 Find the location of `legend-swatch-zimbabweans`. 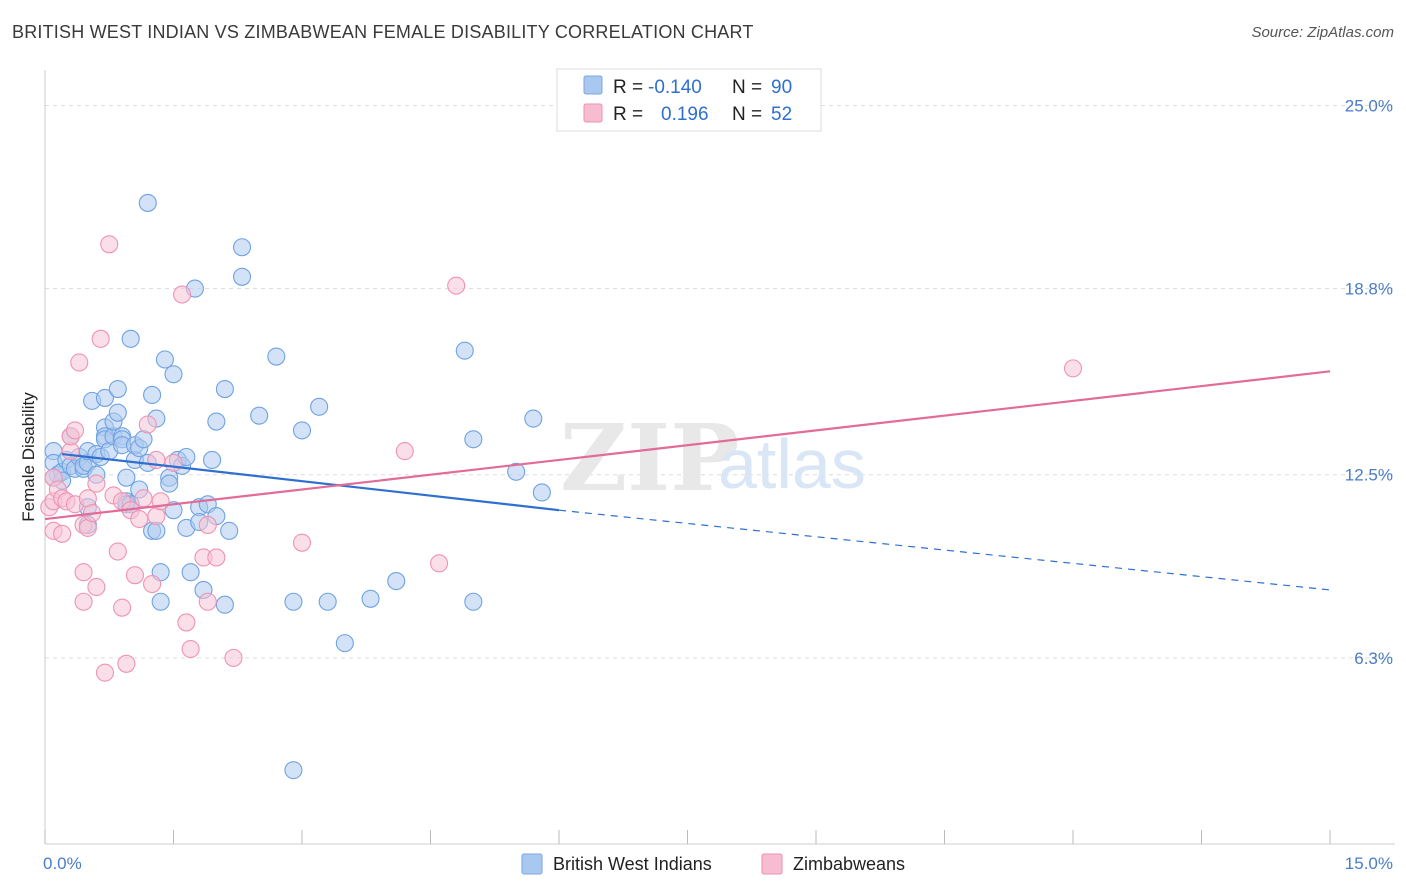

legend-swatch-zimbabweans is located at coordinates (593, 113).